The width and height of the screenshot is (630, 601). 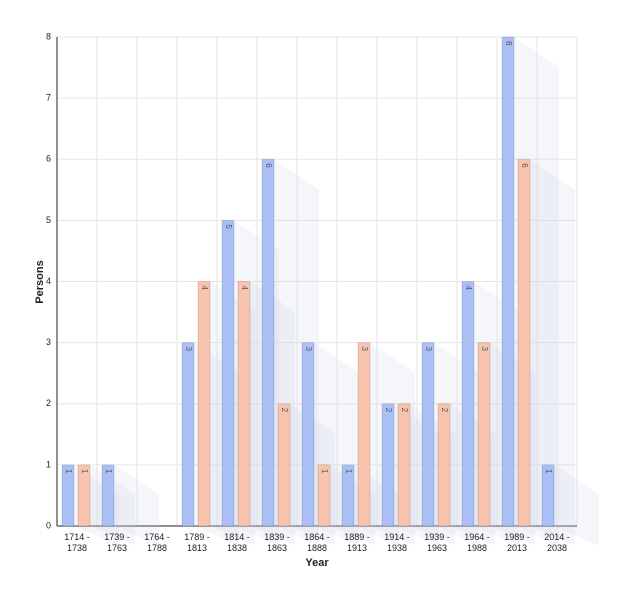 I want to click on x-tick-label: 1739 - 1763, so click(x=117, y=542).